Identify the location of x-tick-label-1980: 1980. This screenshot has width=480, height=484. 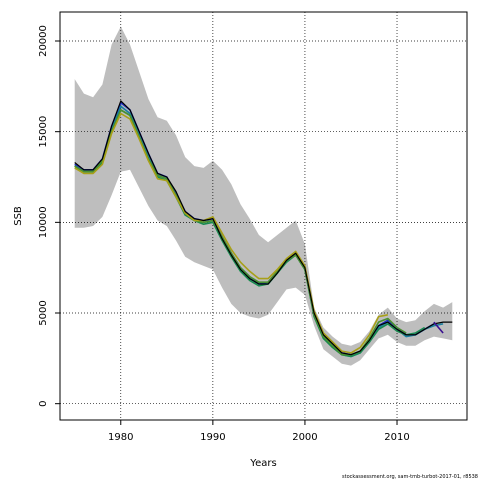
(120, 437).